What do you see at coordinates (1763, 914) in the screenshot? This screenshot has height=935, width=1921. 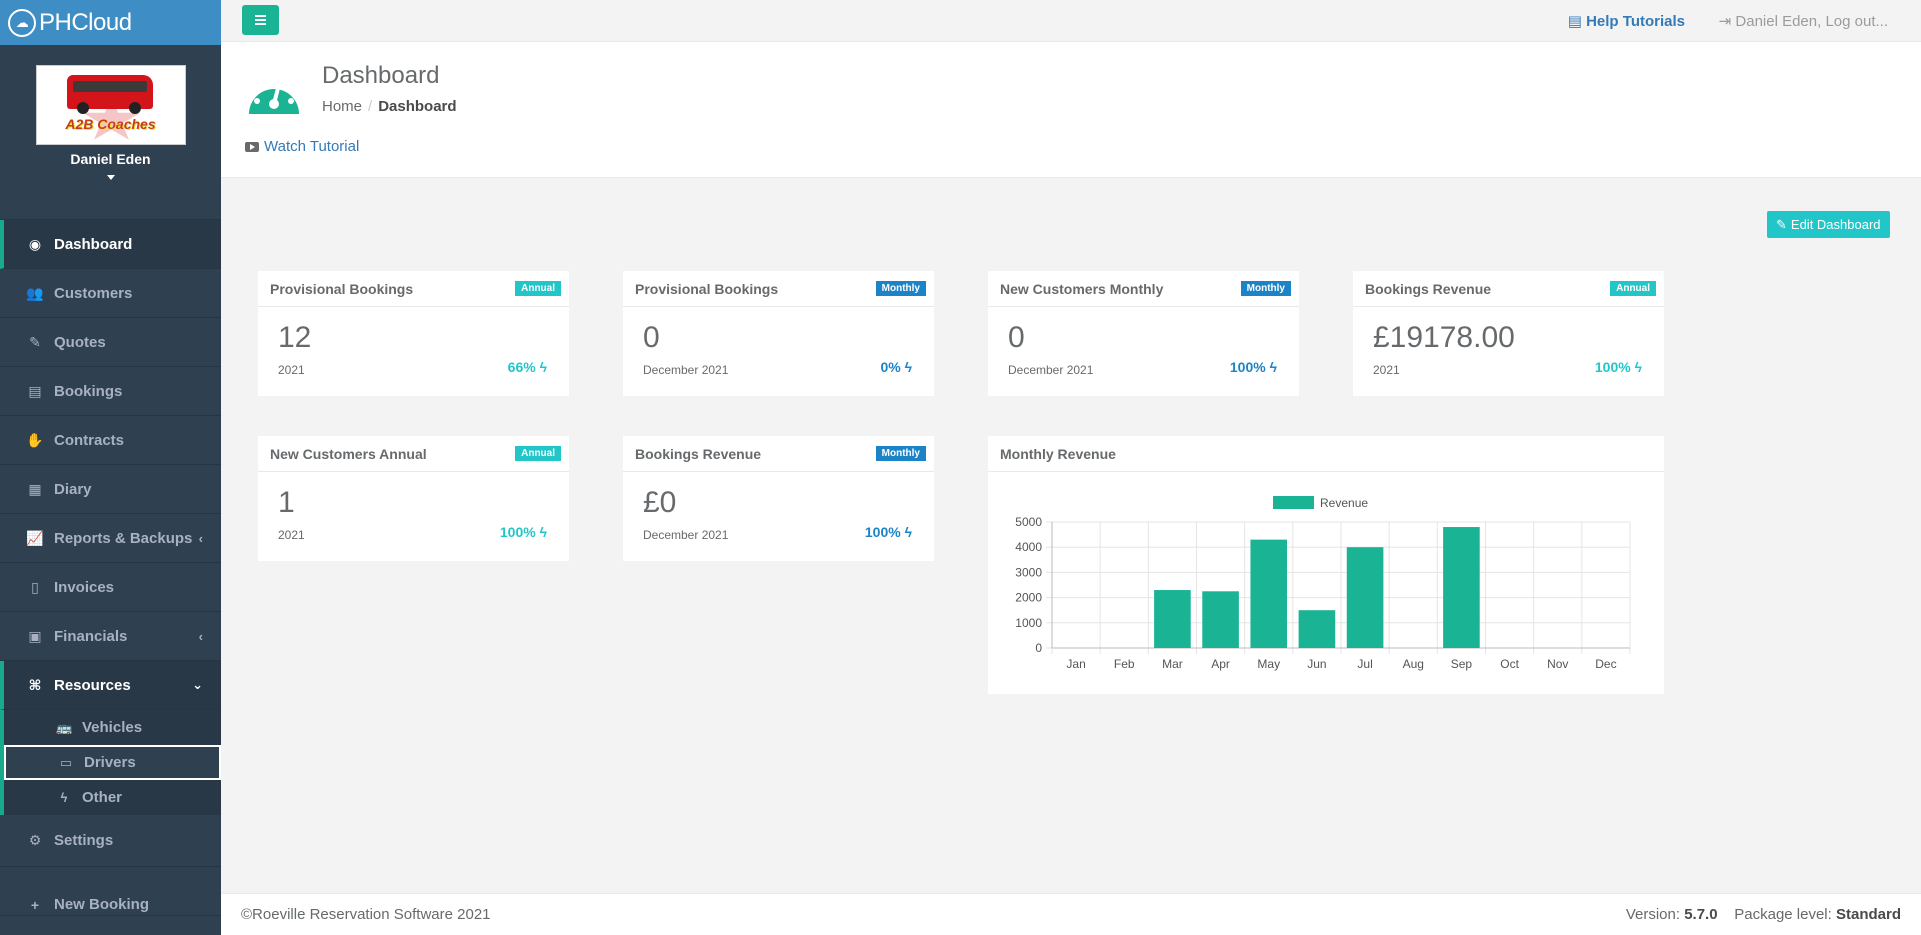 I see `version-info: Version: 5.7.0 Package level: Standard` at bounding box center [1763, 914].